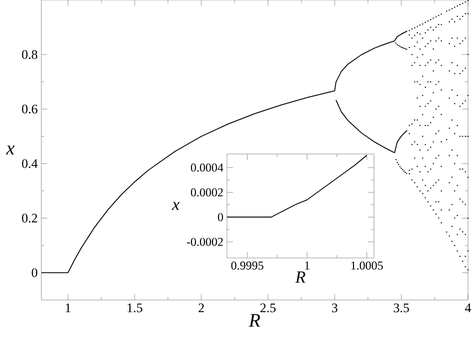 This screenshot has width=474, height=339. What do you see at coordinates (401, 308) in the screenshot?
I see `x-tick-label: 3.5` at bounding box center [401, 308].